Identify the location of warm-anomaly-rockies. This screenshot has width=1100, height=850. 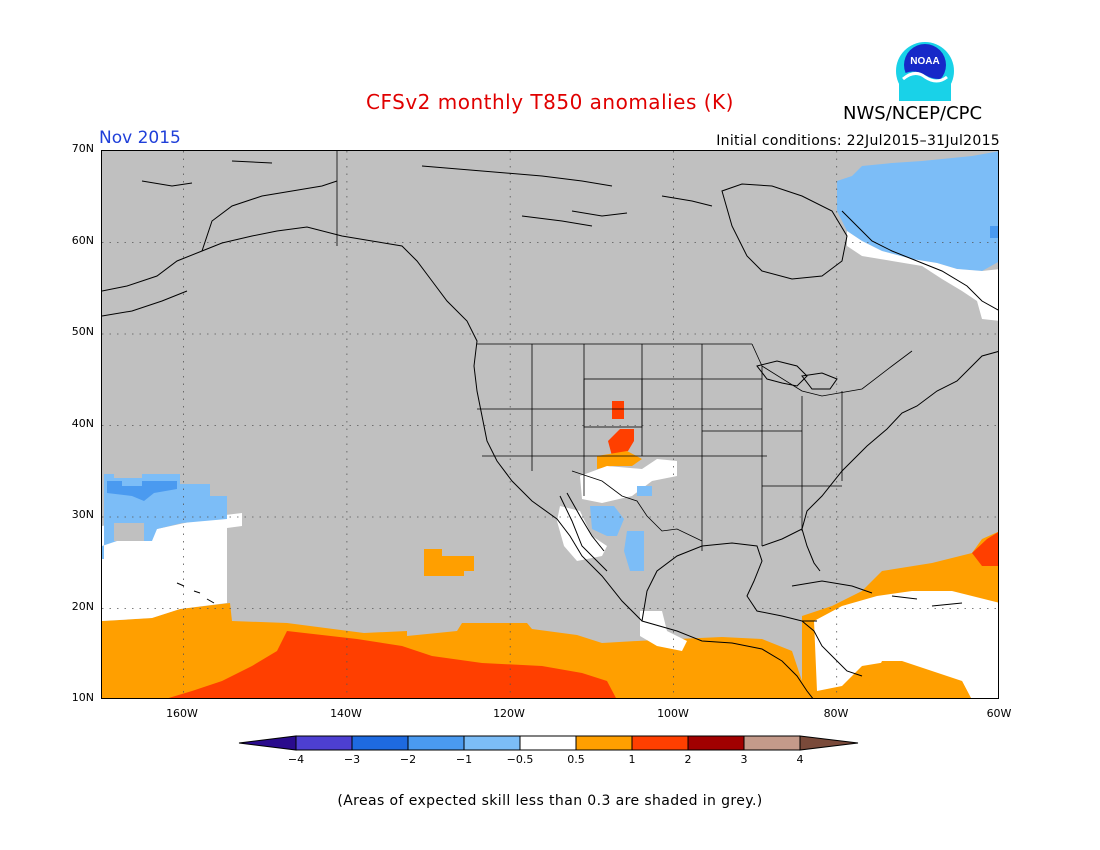
(621, 428).